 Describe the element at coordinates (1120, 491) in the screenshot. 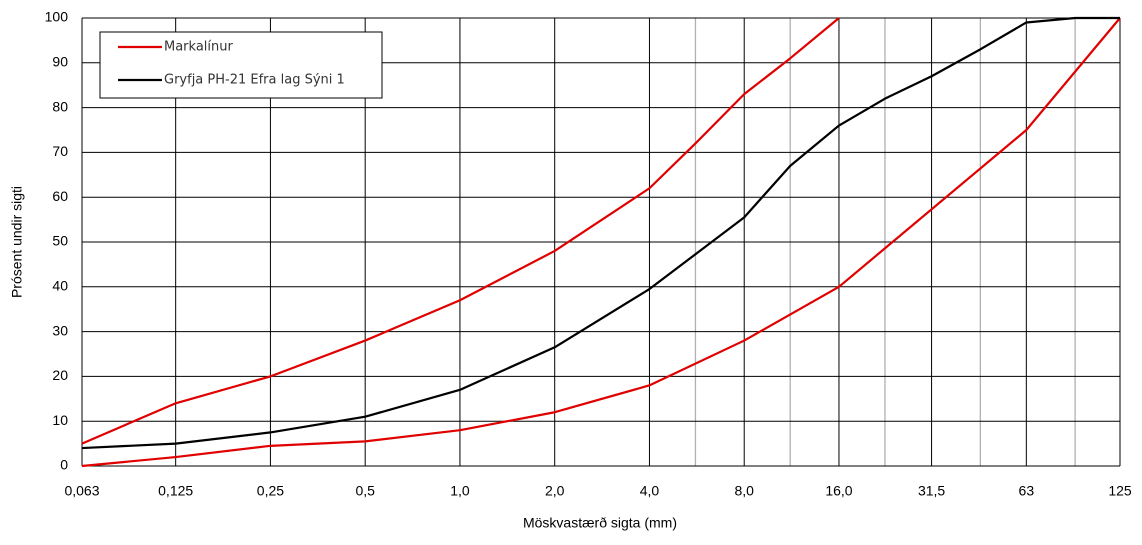

I see `x-tick-label: 125` at that location.